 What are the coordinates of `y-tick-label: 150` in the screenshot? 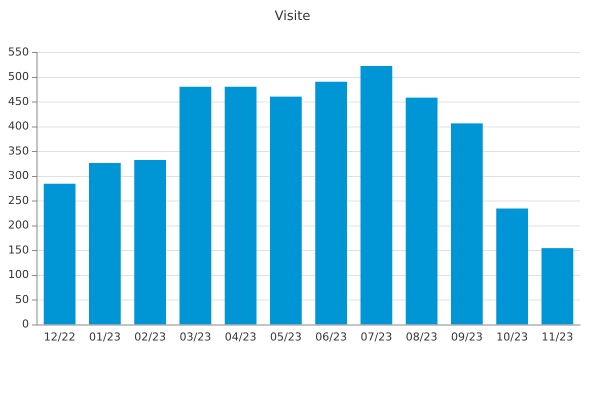 It's located at (18, 249).